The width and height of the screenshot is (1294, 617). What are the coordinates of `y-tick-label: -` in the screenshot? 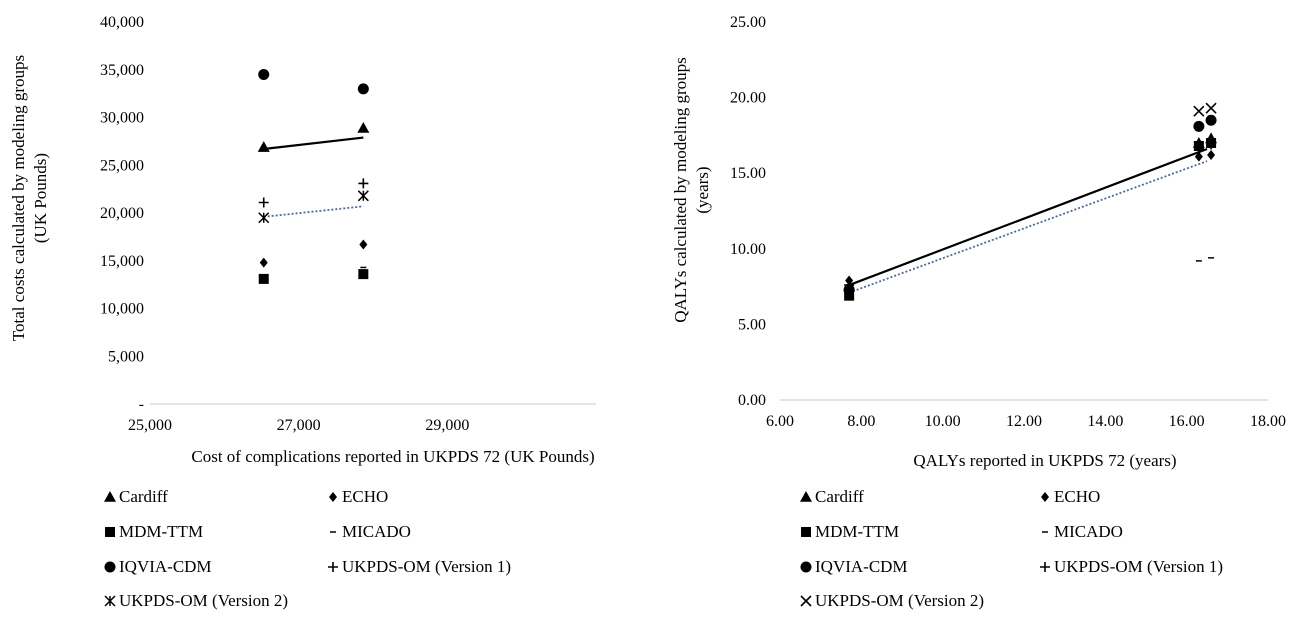 It's located at (141, 404).